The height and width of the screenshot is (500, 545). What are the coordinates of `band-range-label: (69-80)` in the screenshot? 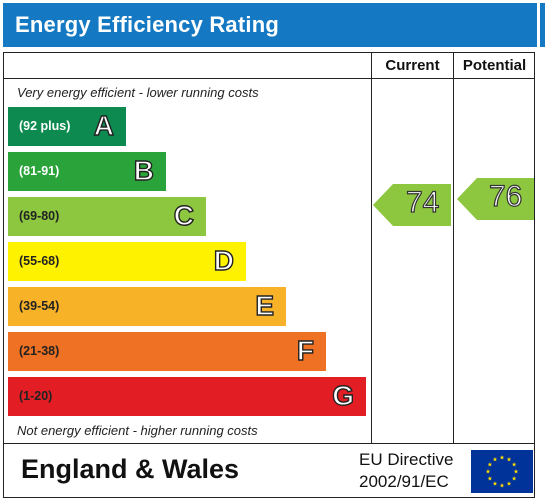 It's located at (39, 216).